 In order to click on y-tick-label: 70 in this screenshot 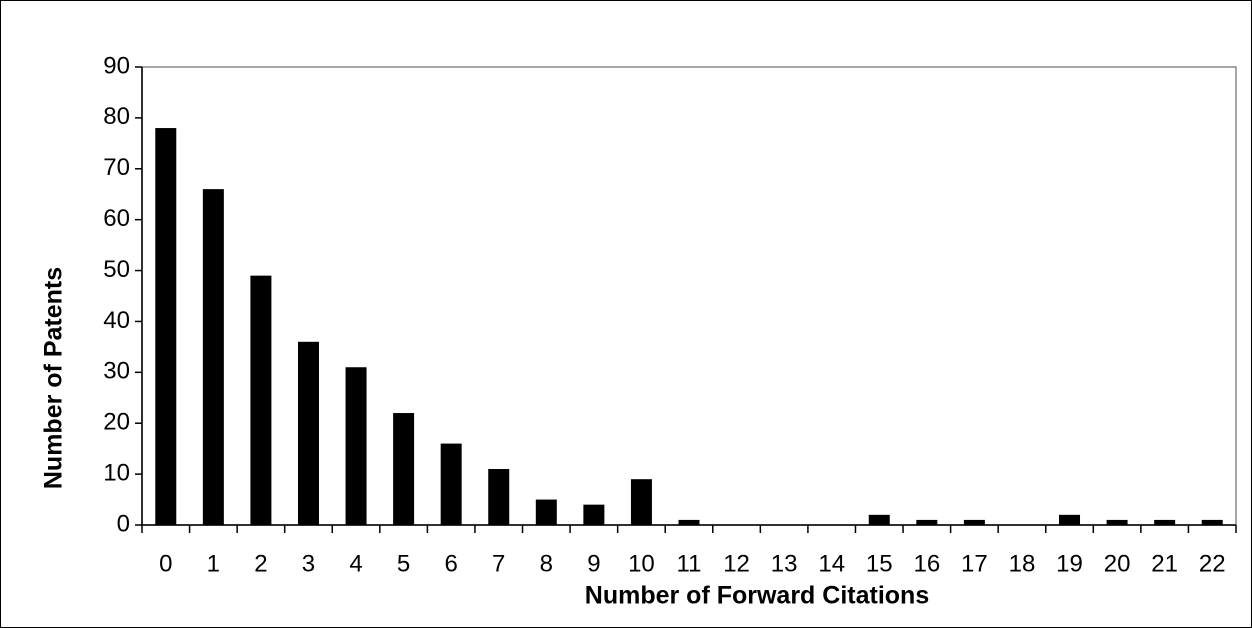, I will do `click(116, 167)`.